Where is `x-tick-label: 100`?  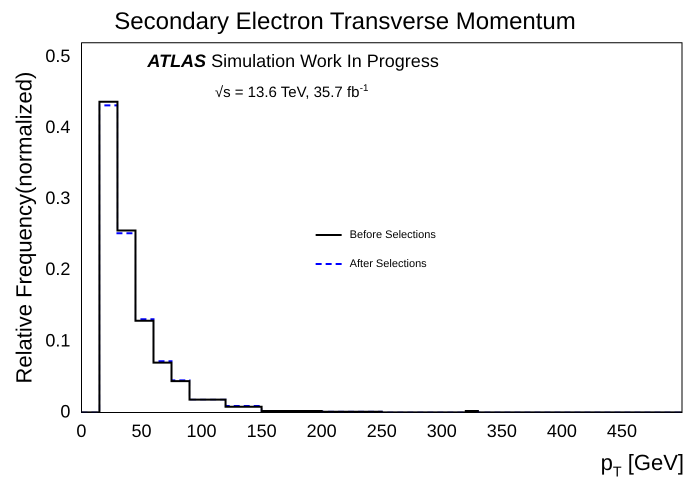 x-tick-label: 100 is located at coordinates (201, 431).